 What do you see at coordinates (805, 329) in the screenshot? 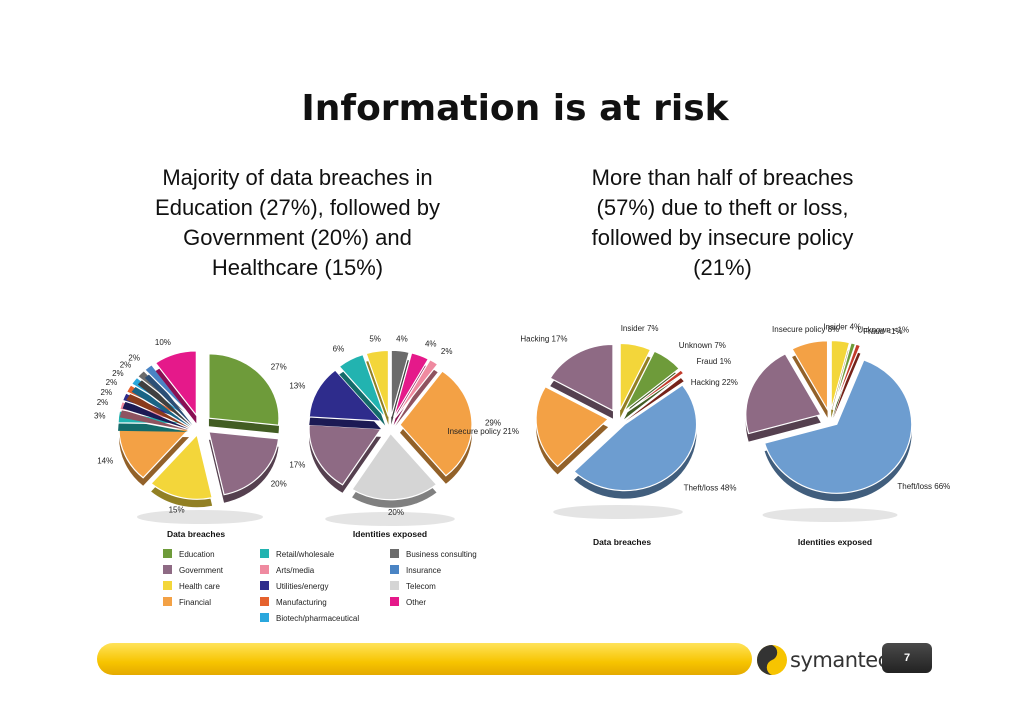
I see `slice-label: Insecure policy 8%` at bounding box center [805, 329].